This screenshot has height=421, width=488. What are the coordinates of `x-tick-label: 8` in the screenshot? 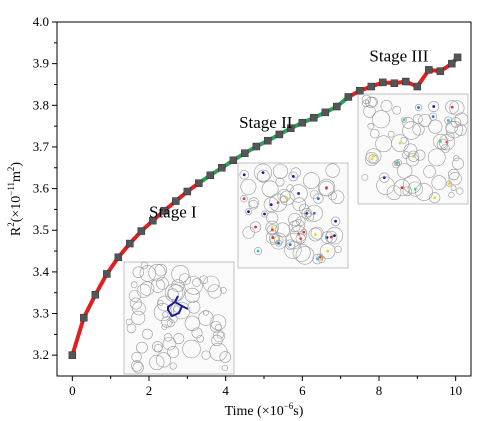 It's located at (379, 390).